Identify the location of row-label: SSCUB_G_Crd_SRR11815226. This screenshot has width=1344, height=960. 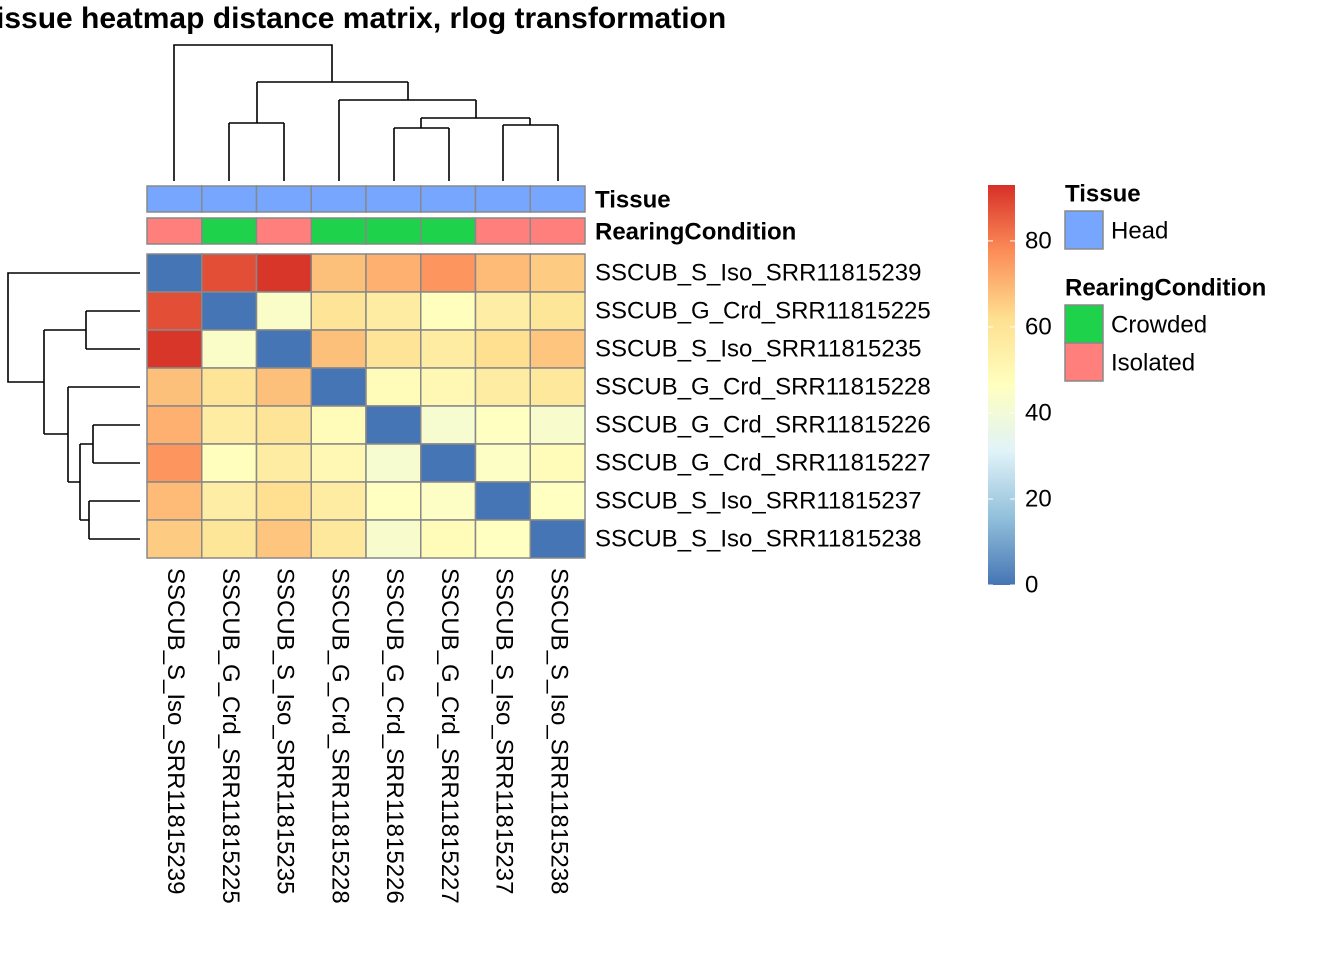
(763, 424).